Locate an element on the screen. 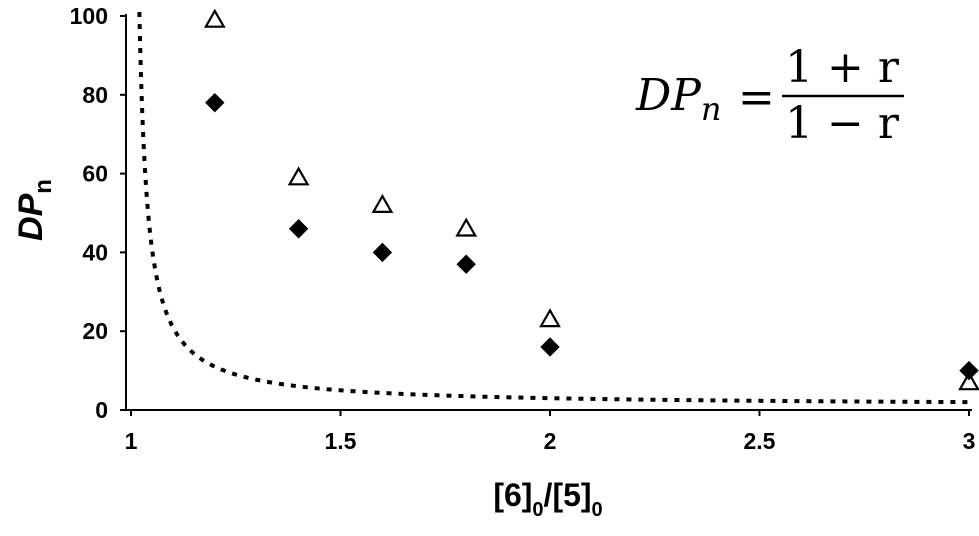 The image size is (979, 536). x-tick-label: 3 is located at coordinates (969, 441).